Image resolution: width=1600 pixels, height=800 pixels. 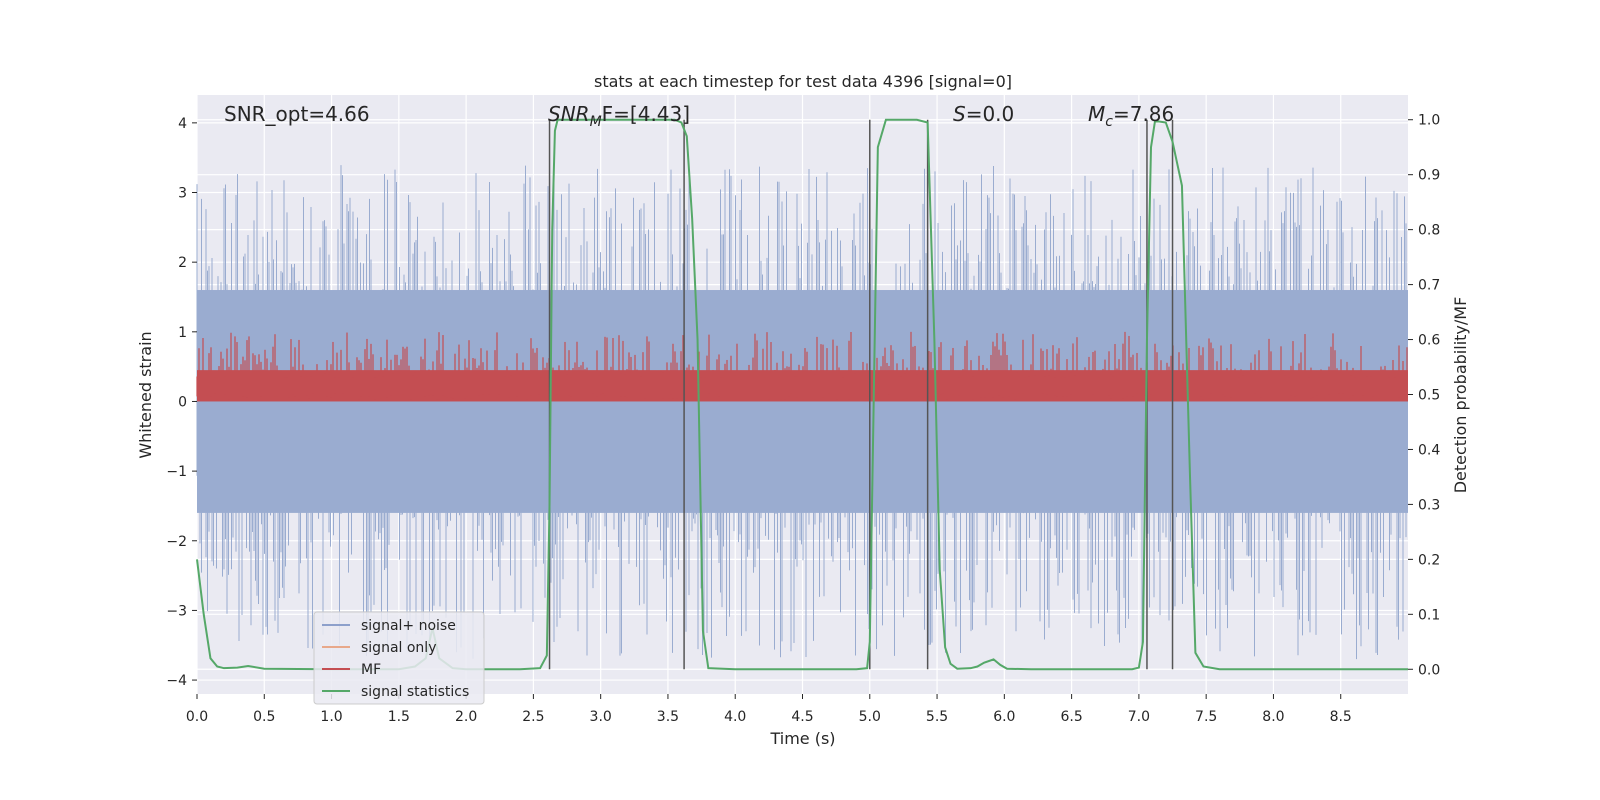 What do you see at coordinates (1429, 176) in the screenshot?
I see `y-right-tick-label: 0.9` at bounding box center [1429, 176].